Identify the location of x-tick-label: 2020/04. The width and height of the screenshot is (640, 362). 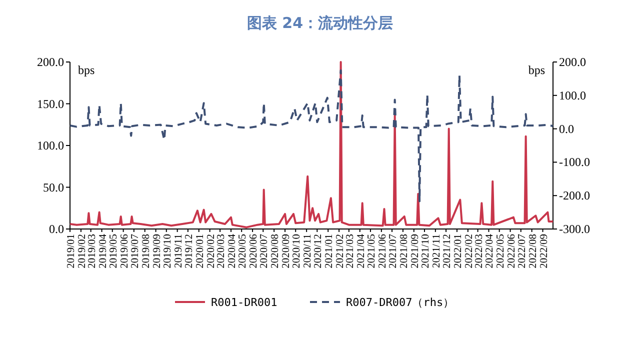
(232, 250).